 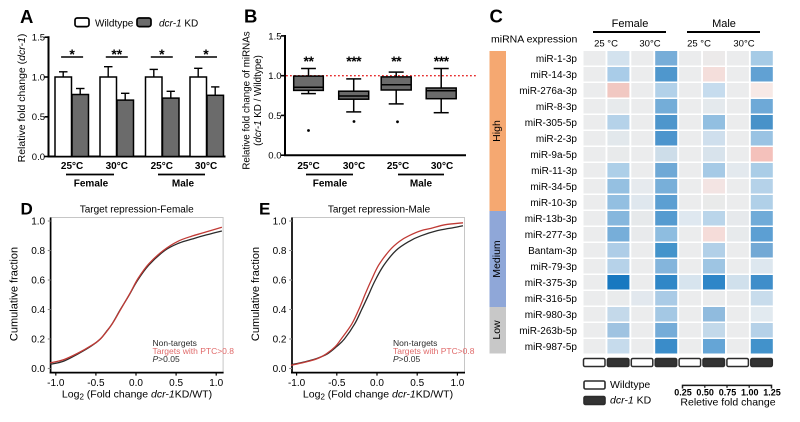 I want to click on svg-text: Bantam-3p, so click(x=552, y=251).